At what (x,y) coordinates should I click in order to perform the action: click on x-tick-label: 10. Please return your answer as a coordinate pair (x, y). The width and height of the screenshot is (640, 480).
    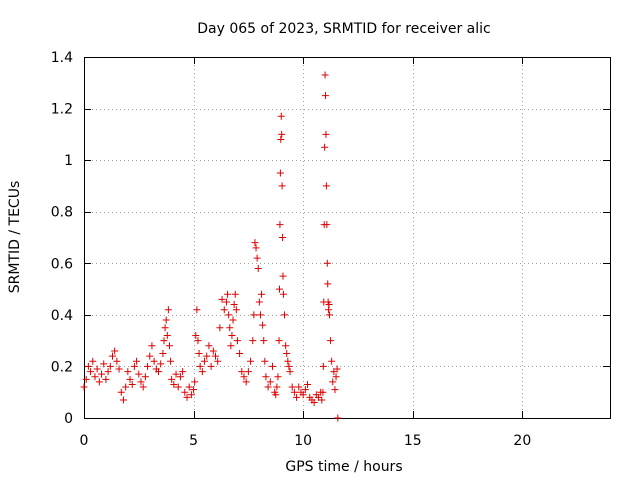
    Looking at the image, I should click on (303, 441).